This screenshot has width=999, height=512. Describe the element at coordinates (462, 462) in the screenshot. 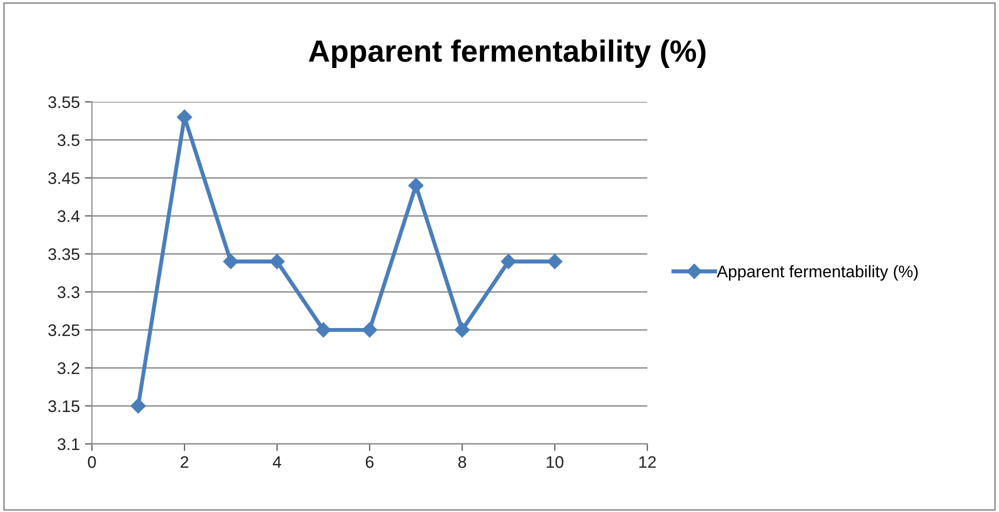

I see `x-tick-label: 8` at that location.